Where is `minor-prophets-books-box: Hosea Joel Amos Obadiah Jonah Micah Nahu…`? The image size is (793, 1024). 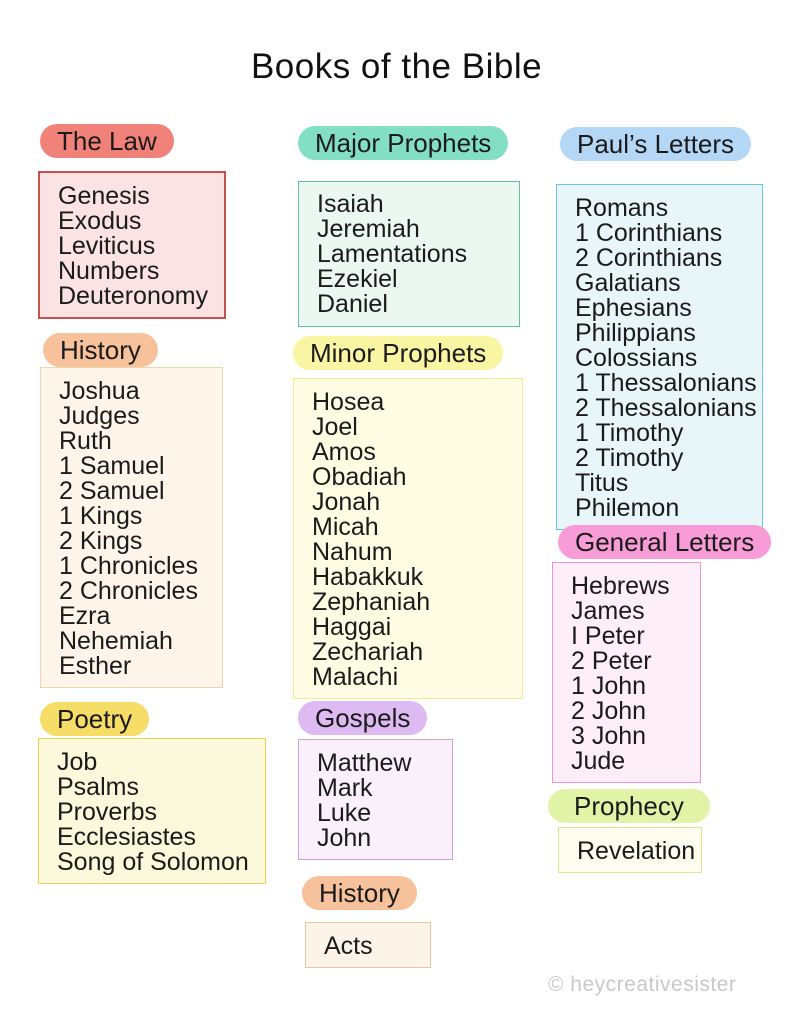 minor-prophets-books-box: Hosea Joel Amos Obadiah Jonah Micah Nahu… is located at coordinates (408, 538).